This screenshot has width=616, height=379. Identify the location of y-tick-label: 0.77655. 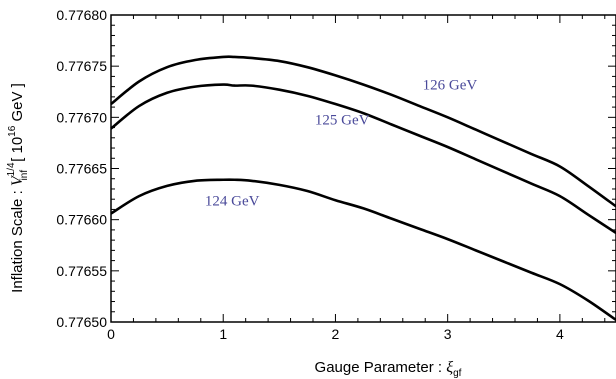
(81, 271).